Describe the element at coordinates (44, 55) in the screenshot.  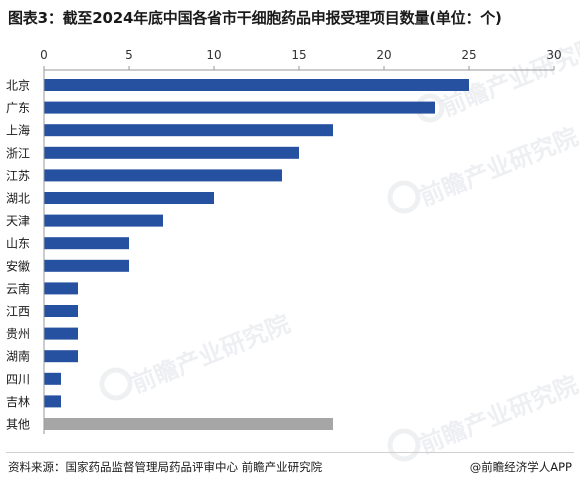
I see `x-tick-label: 0` at that location.